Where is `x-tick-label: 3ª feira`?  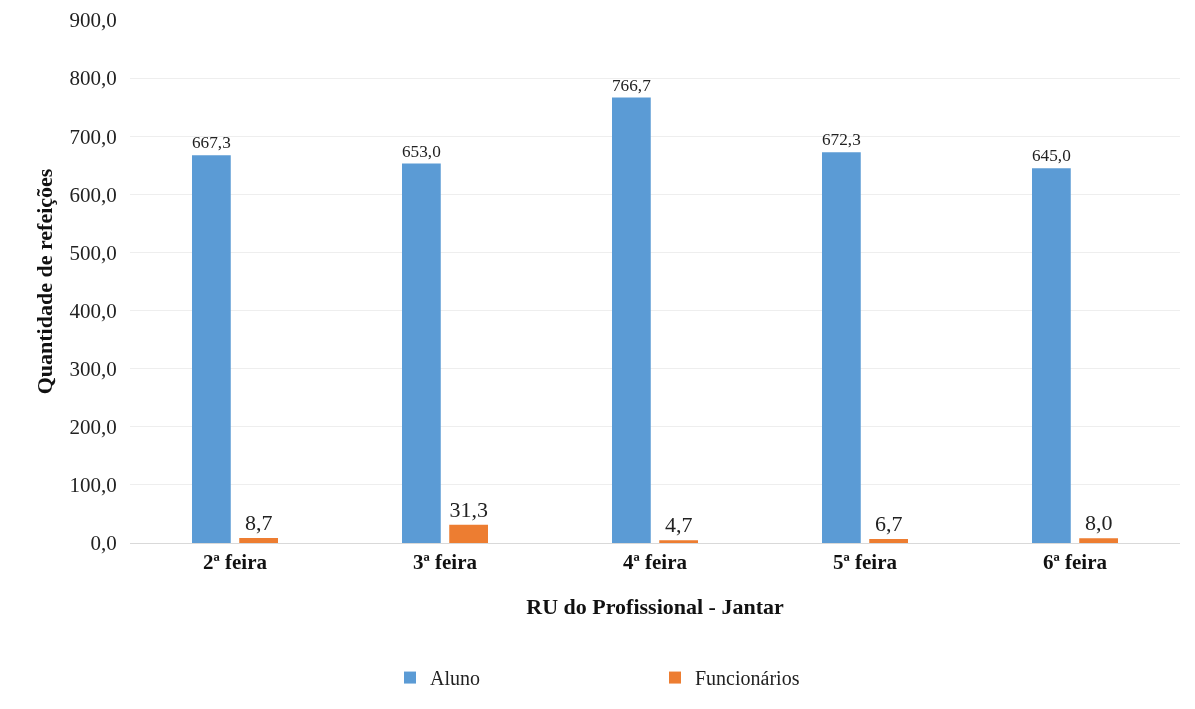 x-tick-label: 3ª feira is located at coordinates (445, 562).